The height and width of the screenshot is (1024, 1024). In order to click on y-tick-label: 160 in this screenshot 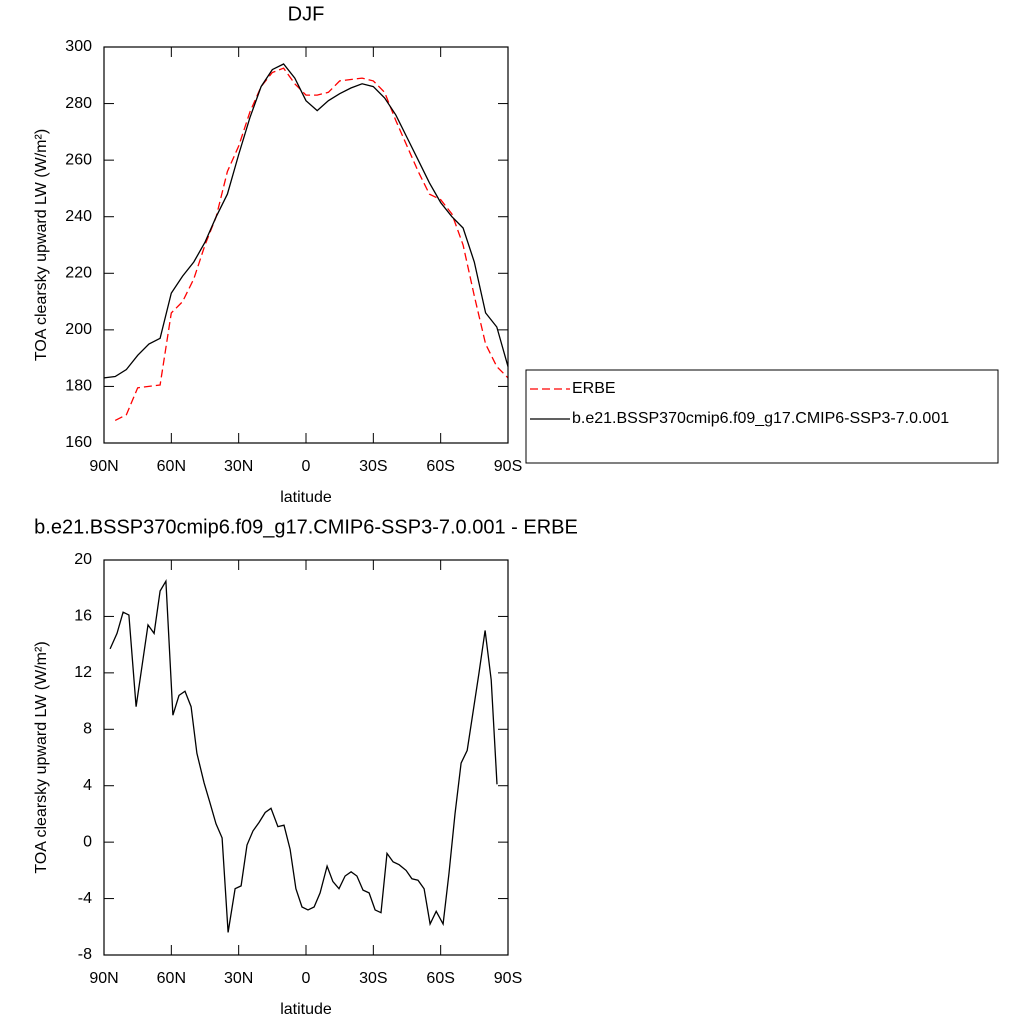, I will do `click(78, 442)`.